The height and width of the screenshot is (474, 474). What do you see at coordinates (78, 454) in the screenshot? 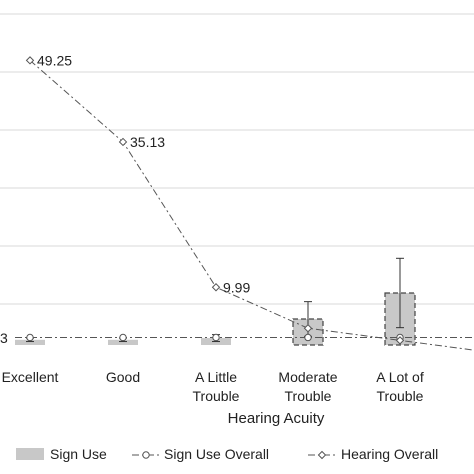
I see `legend-label-sign-use: Sign Use` at bounding box center [78, 454].